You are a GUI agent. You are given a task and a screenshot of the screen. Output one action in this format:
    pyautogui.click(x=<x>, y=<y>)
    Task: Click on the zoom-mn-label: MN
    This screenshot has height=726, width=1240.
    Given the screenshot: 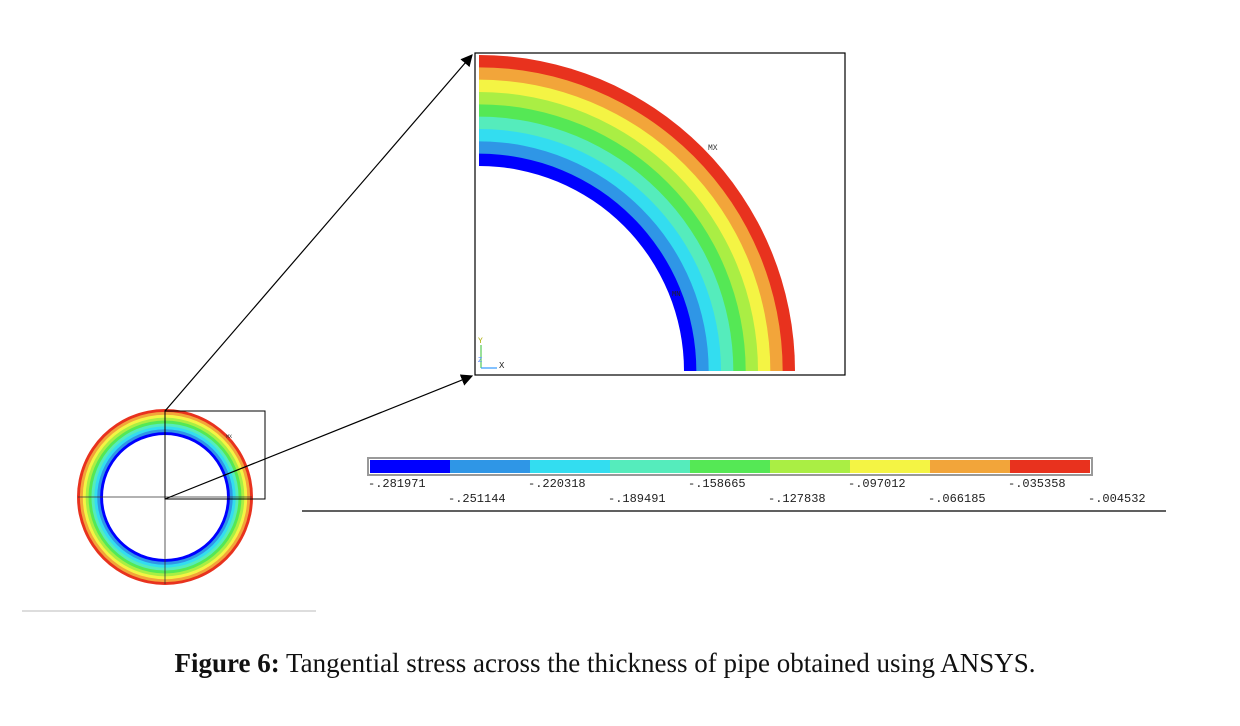 What is the action you would take?
    pyautogui.click(x=676, y=295)
    